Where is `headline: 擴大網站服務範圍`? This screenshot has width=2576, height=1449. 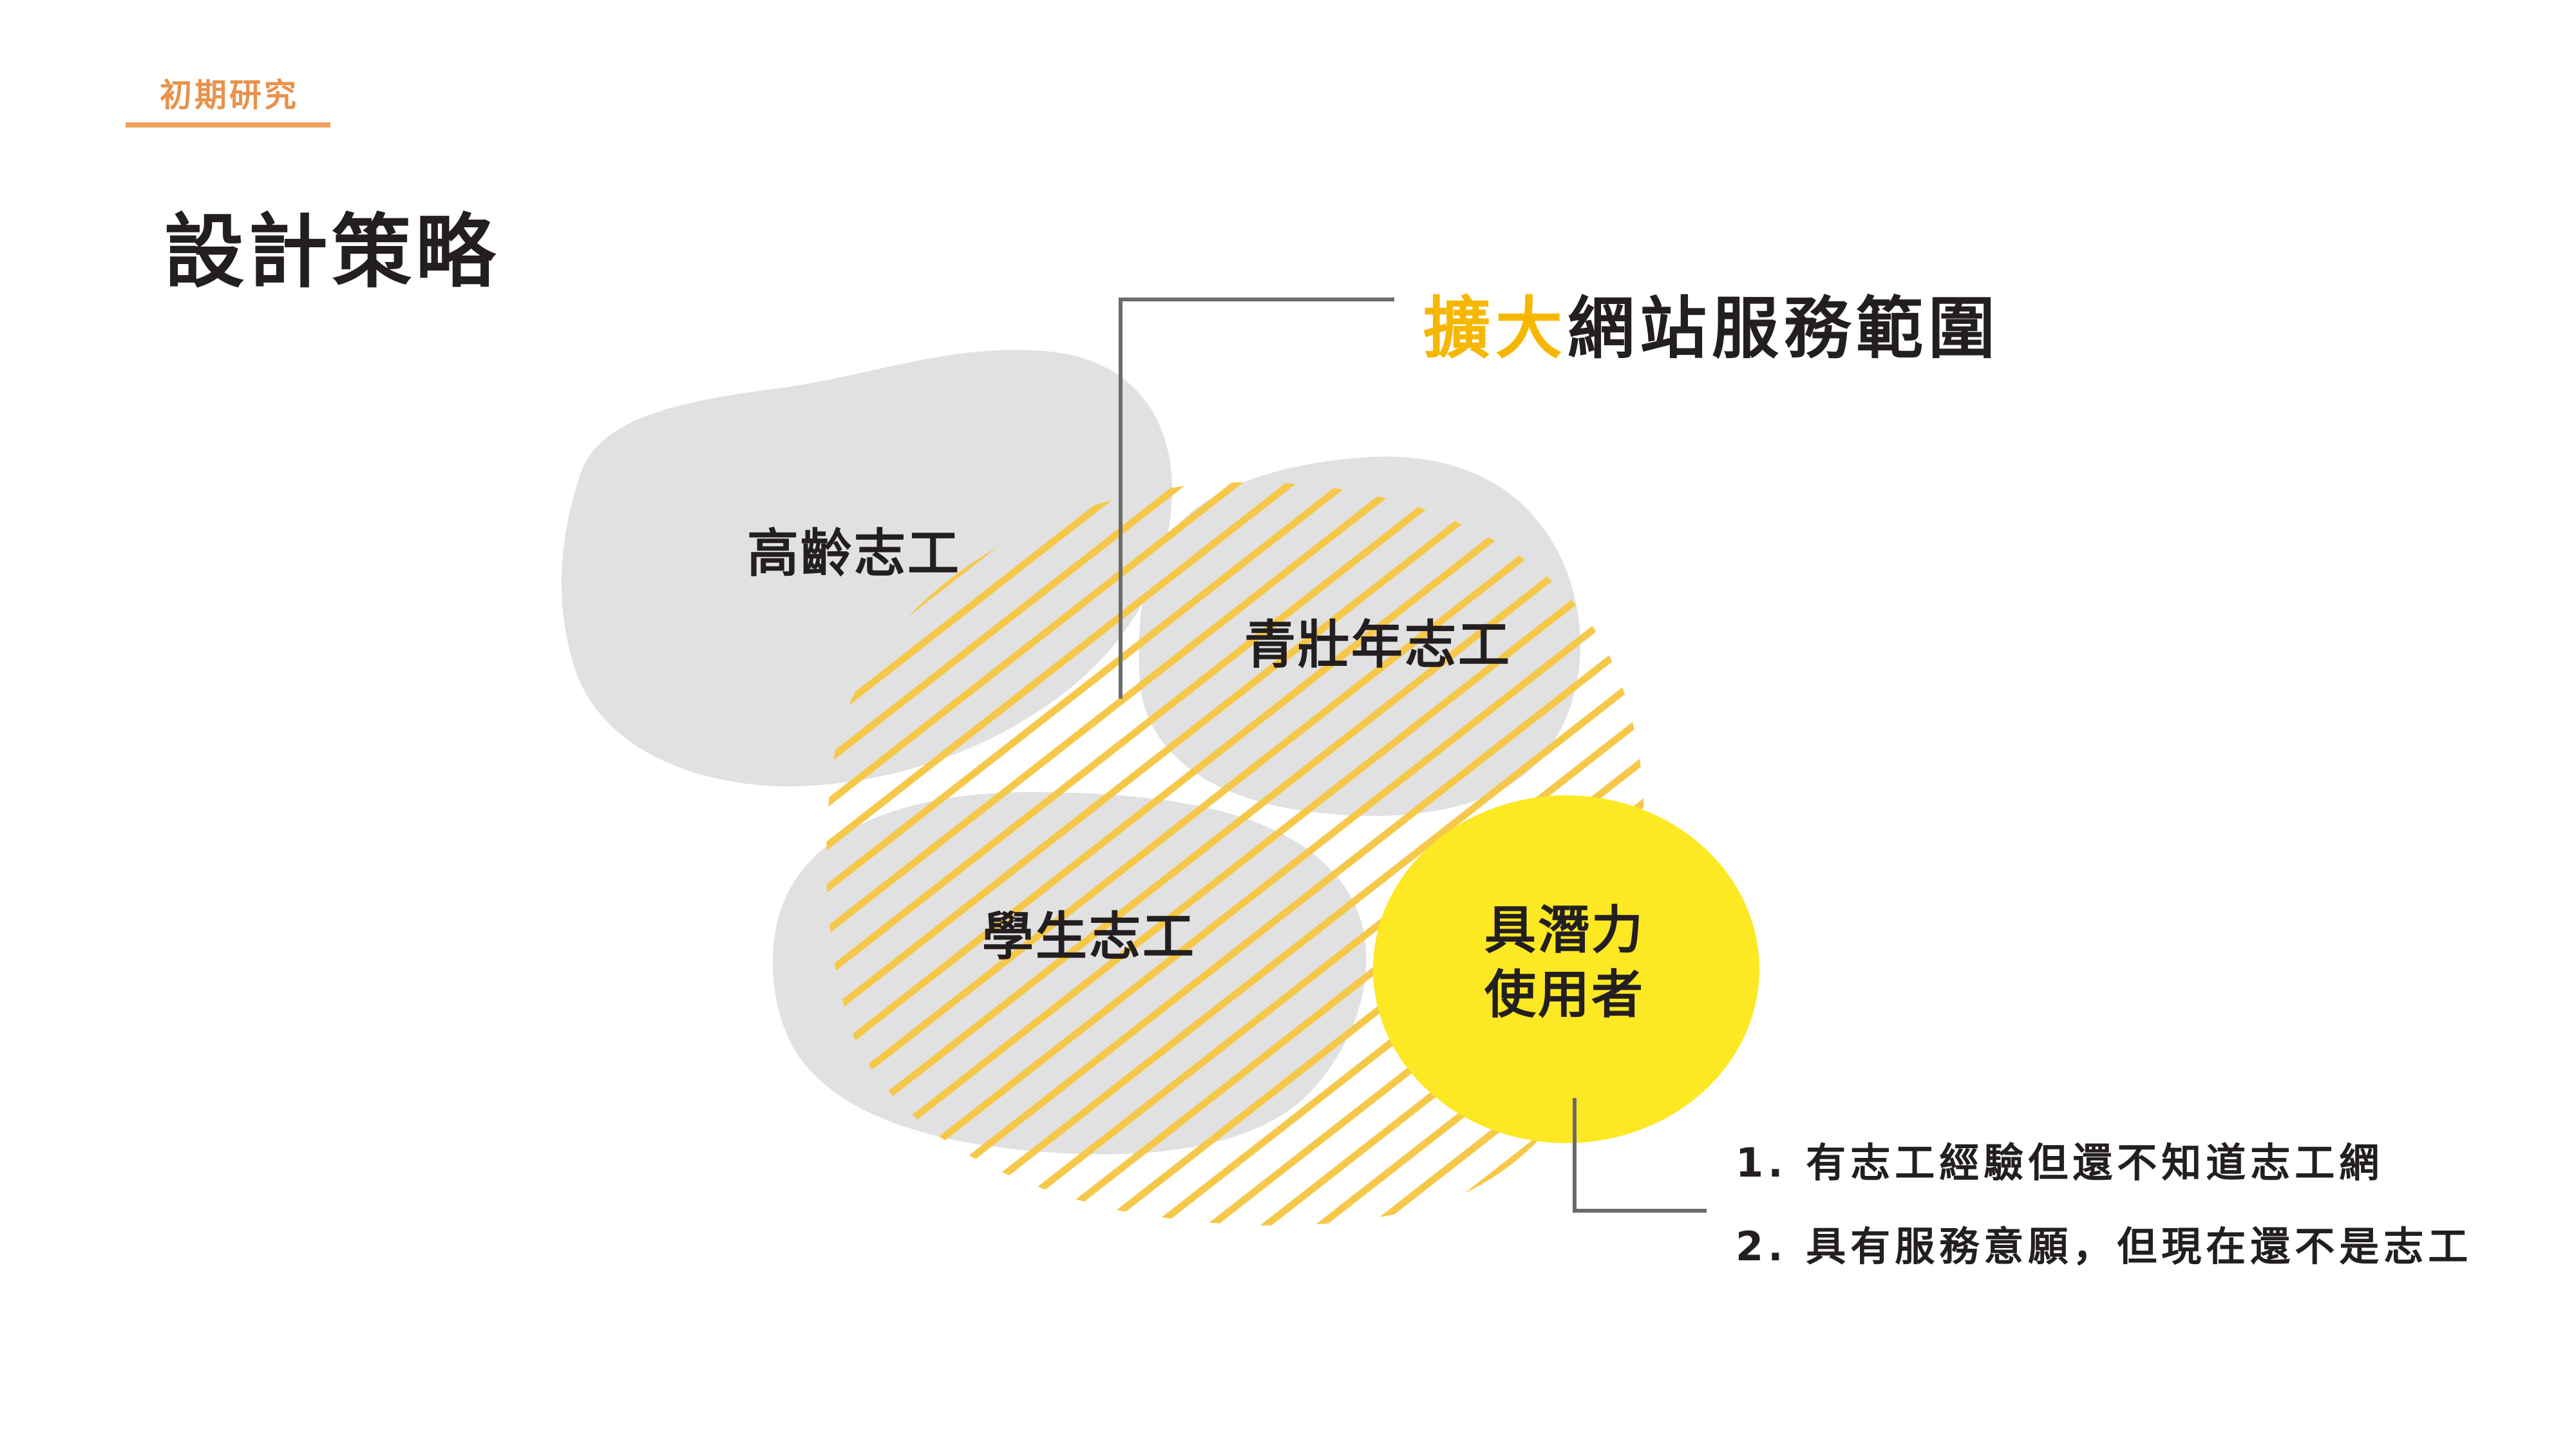
headline: 擴大網站服務範圍 is located at coordinates (1711, 322).